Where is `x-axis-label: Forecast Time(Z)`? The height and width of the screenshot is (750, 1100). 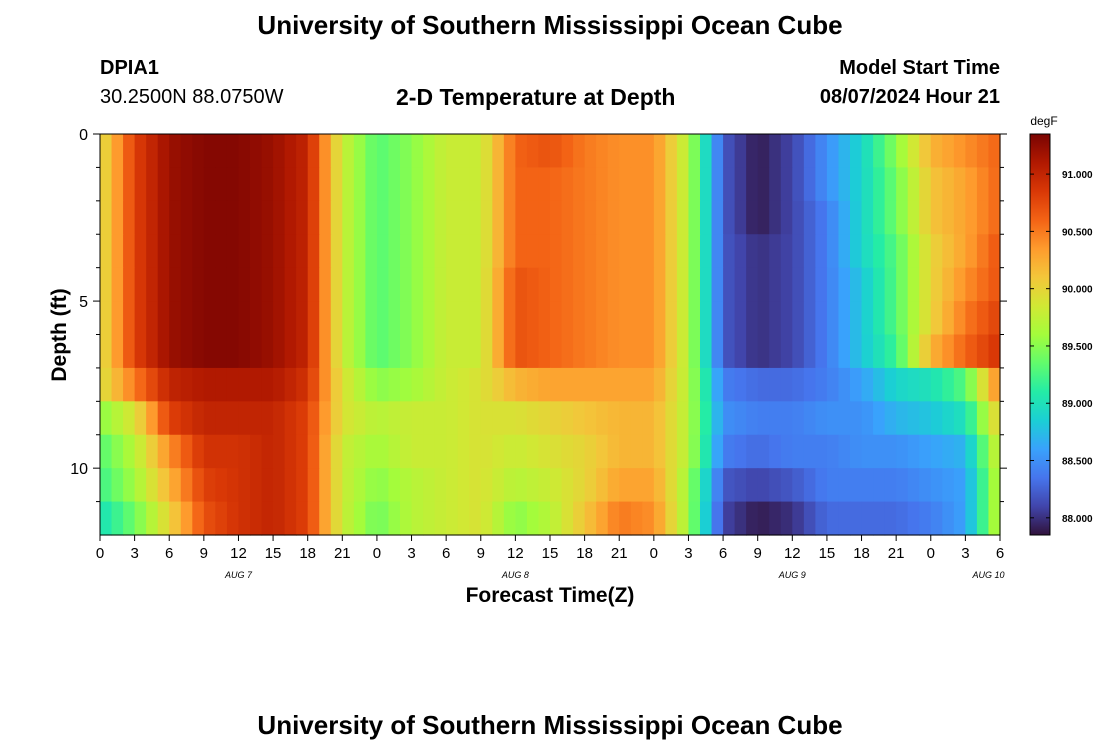
x-axis-label: Forecast Time(Z) is located at coordinates (550, 595).